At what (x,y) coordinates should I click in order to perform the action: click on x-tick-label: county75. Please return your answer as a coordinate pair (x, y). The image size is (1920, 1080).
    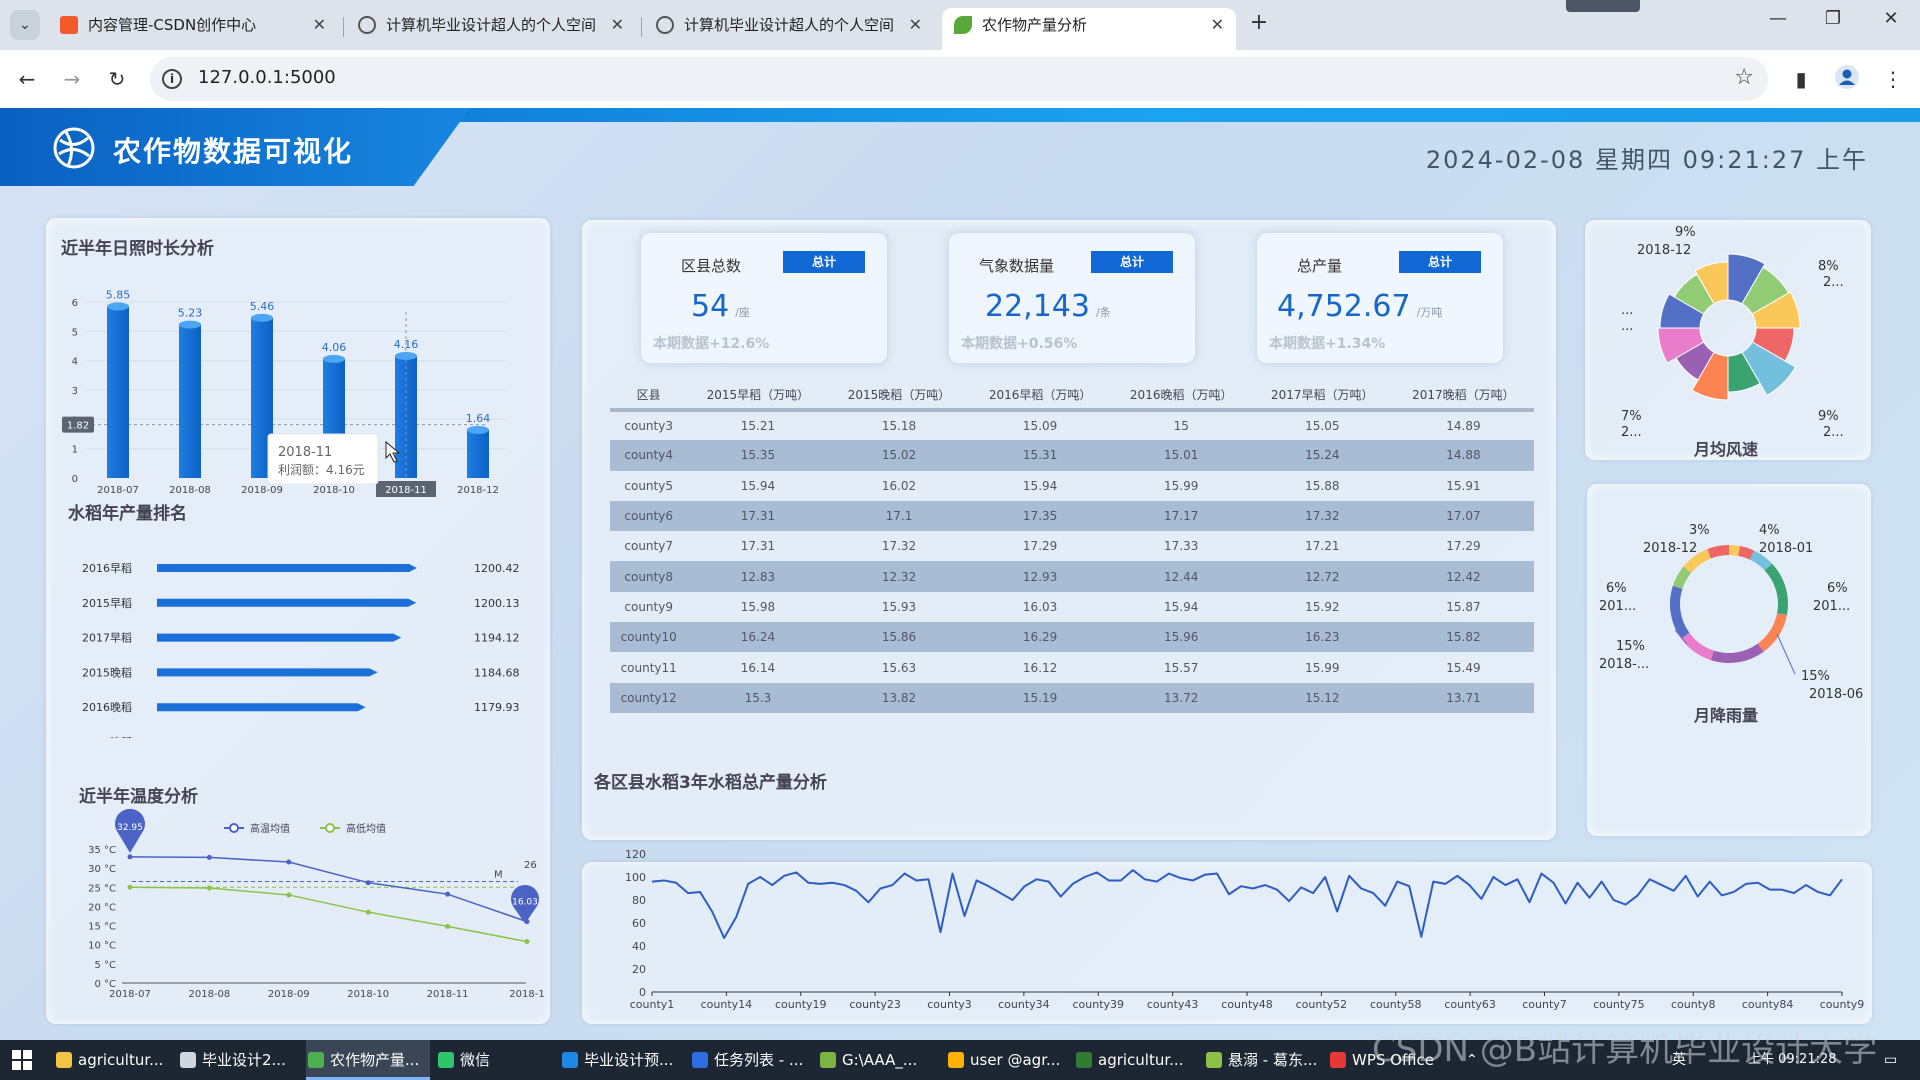
    Looking at the image, I should click on (1619, 1004).